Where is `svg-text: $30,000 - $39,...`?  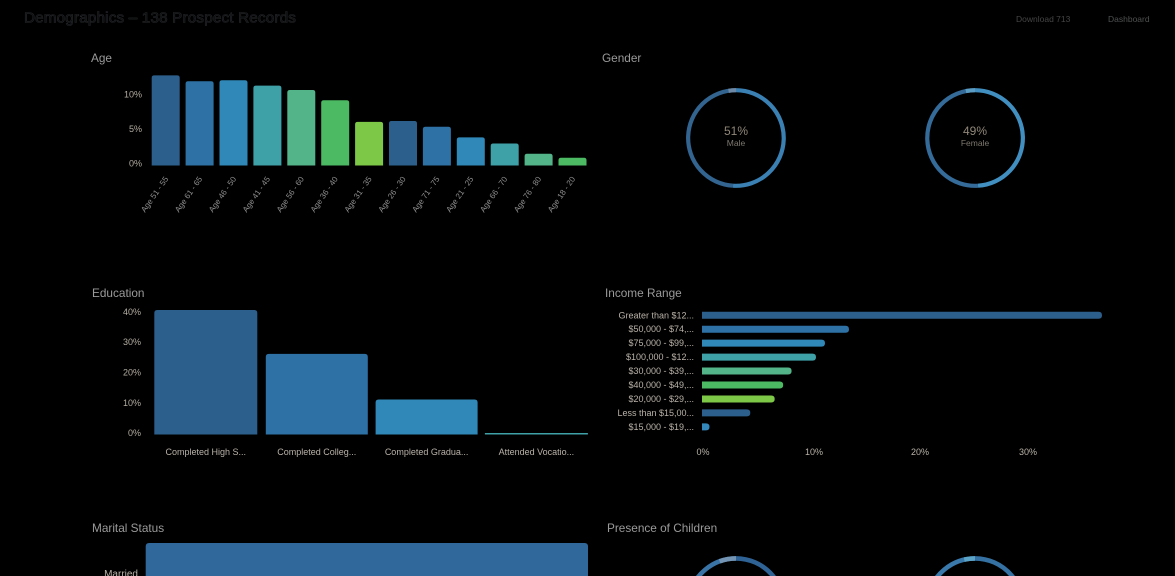
svg-text: $30,000 - $39,... is located at coordinates (661, 371).